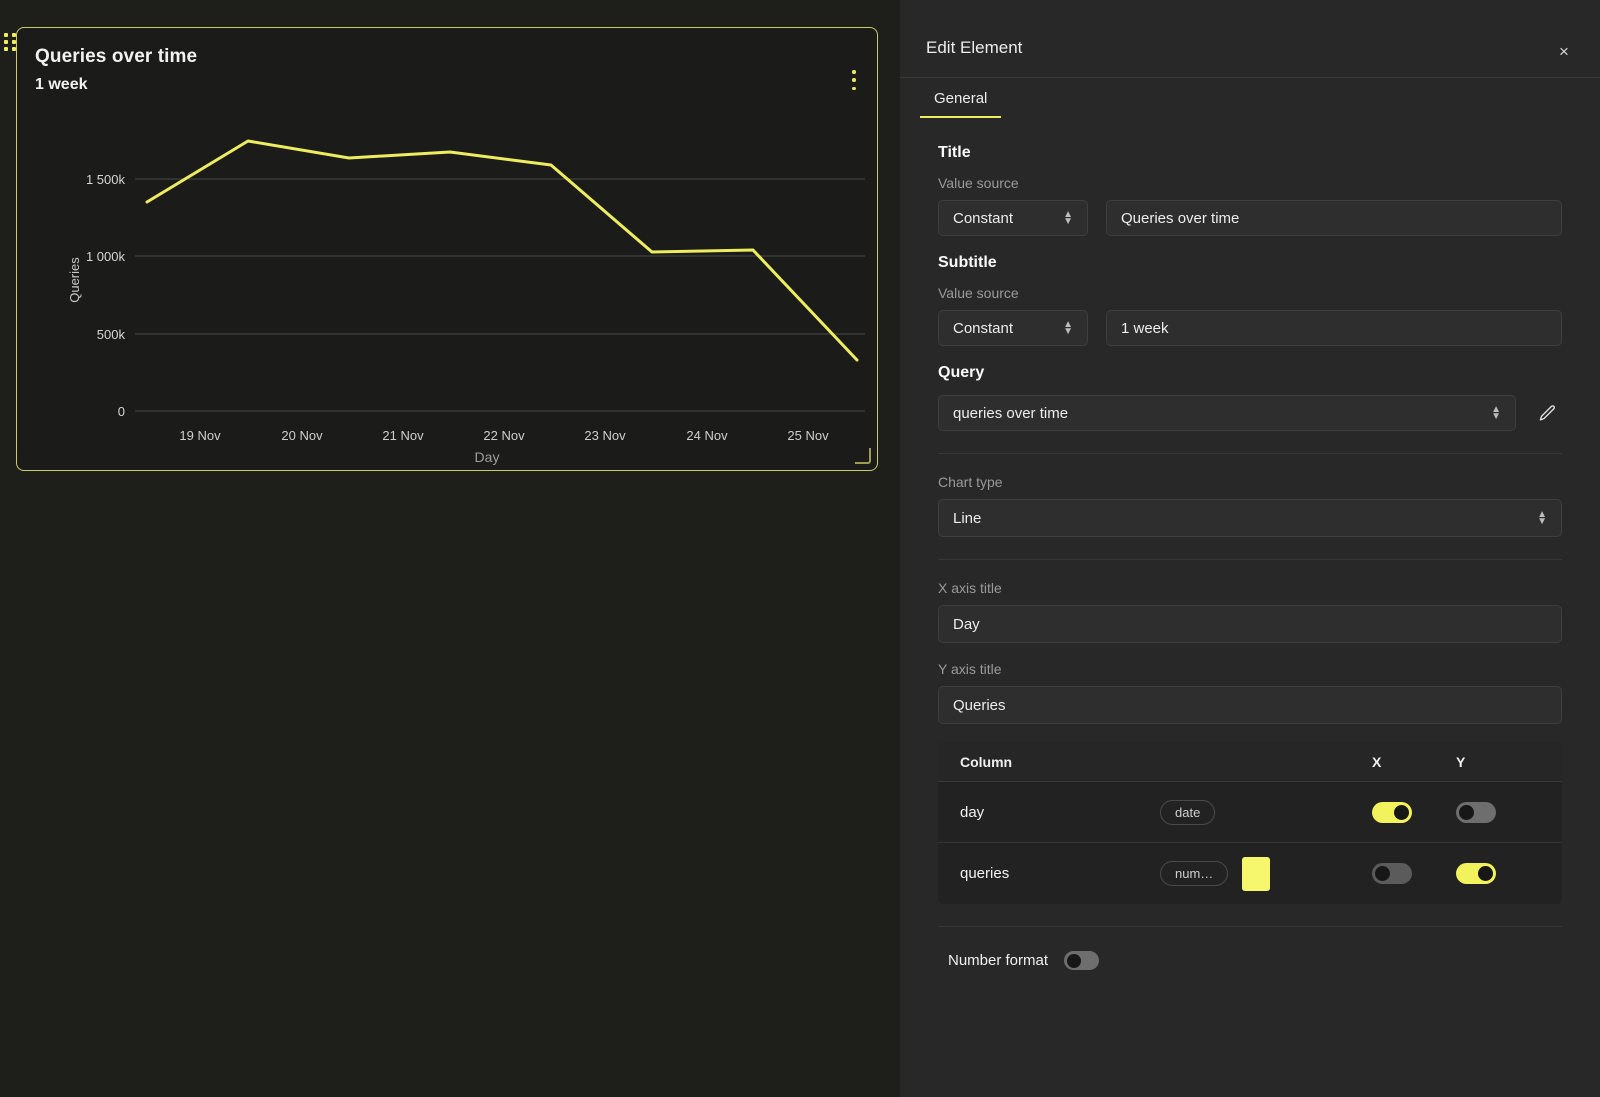 This screenshot has height=1097, width=1600. What do you see at coordinates (986, 761) in the screenshot?
I see `header-column: Column` at bounding box center [986, 761].